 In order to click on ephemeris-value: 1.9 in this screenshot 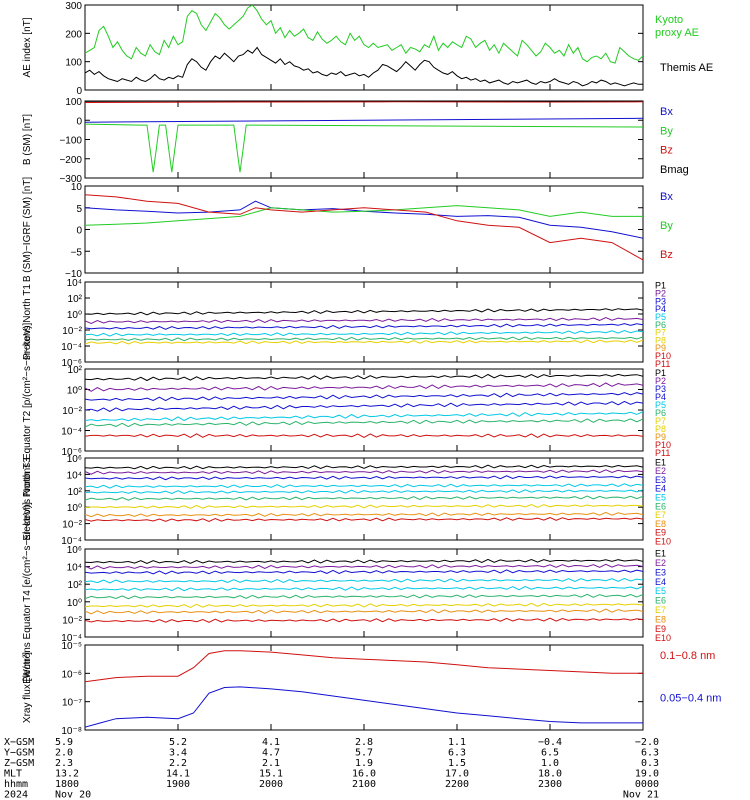, I will do `click(364, 763)`.